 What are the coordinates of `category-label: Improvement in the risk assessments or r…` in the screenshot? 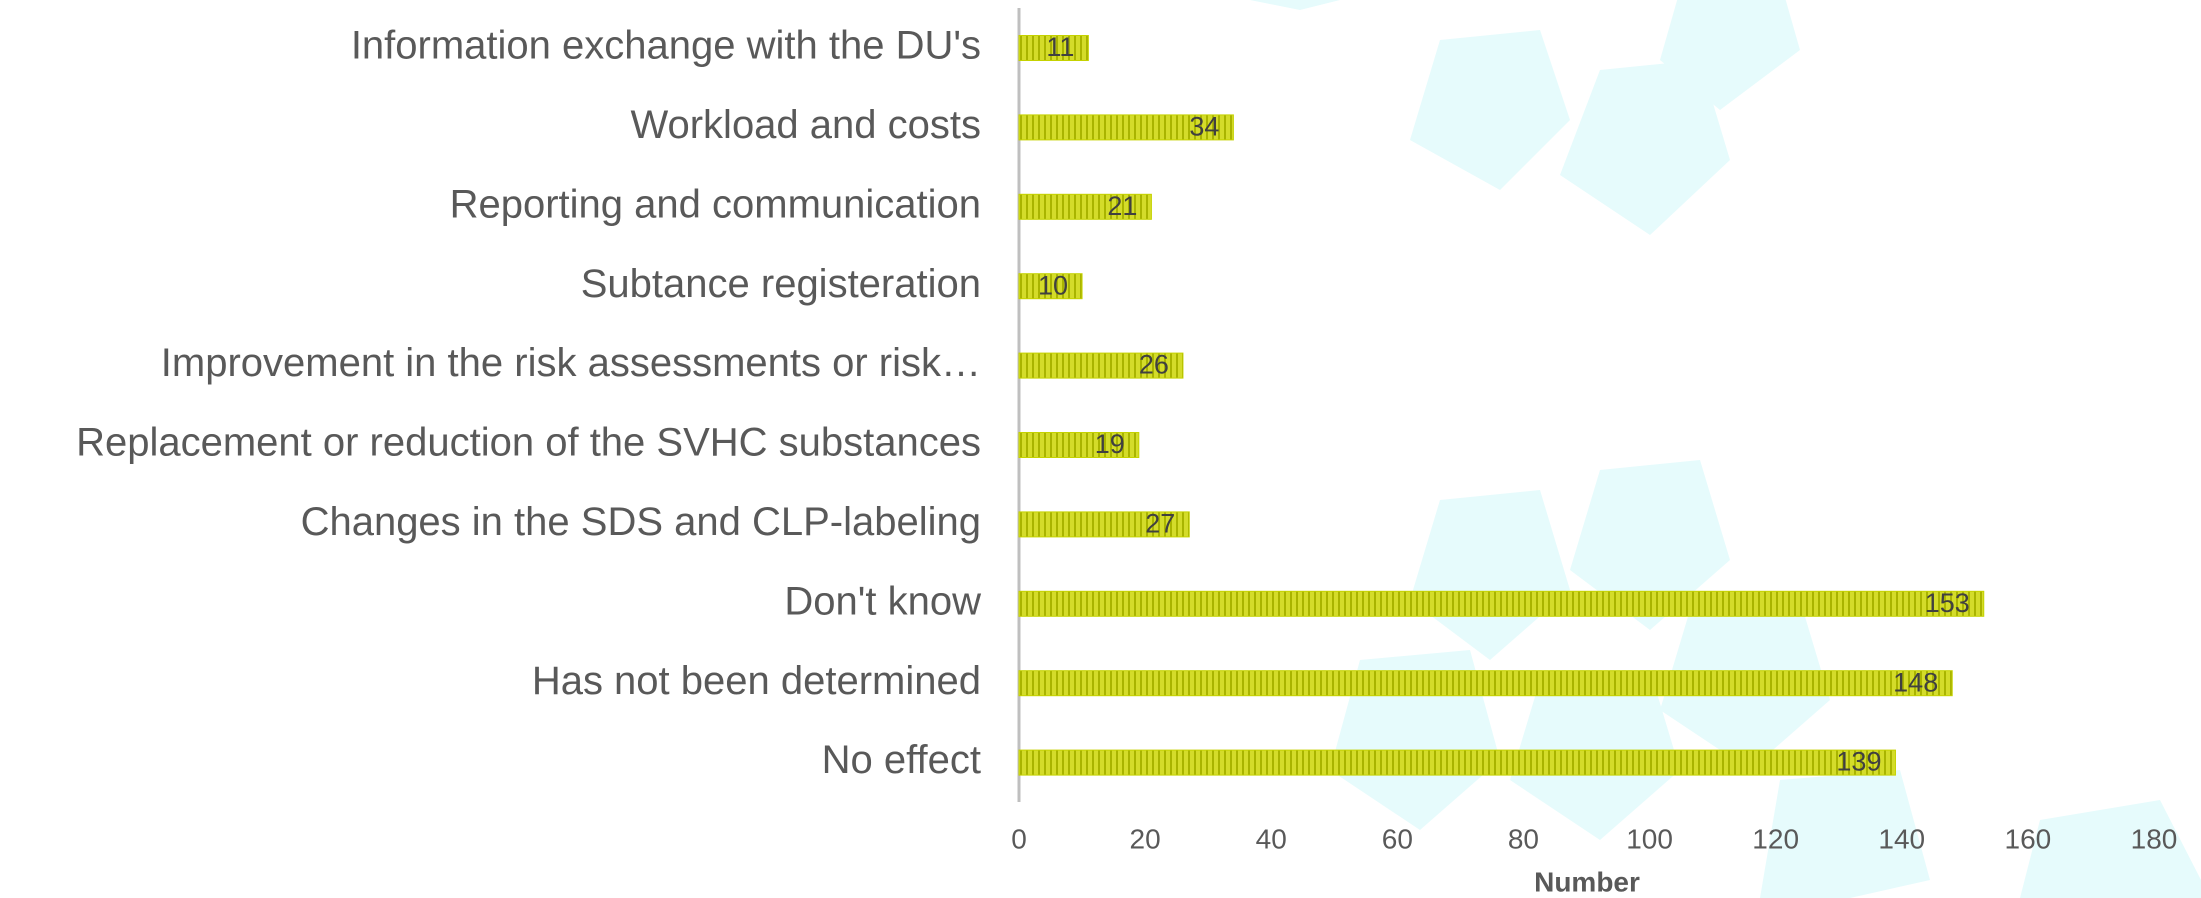 It's located at (571, 363).